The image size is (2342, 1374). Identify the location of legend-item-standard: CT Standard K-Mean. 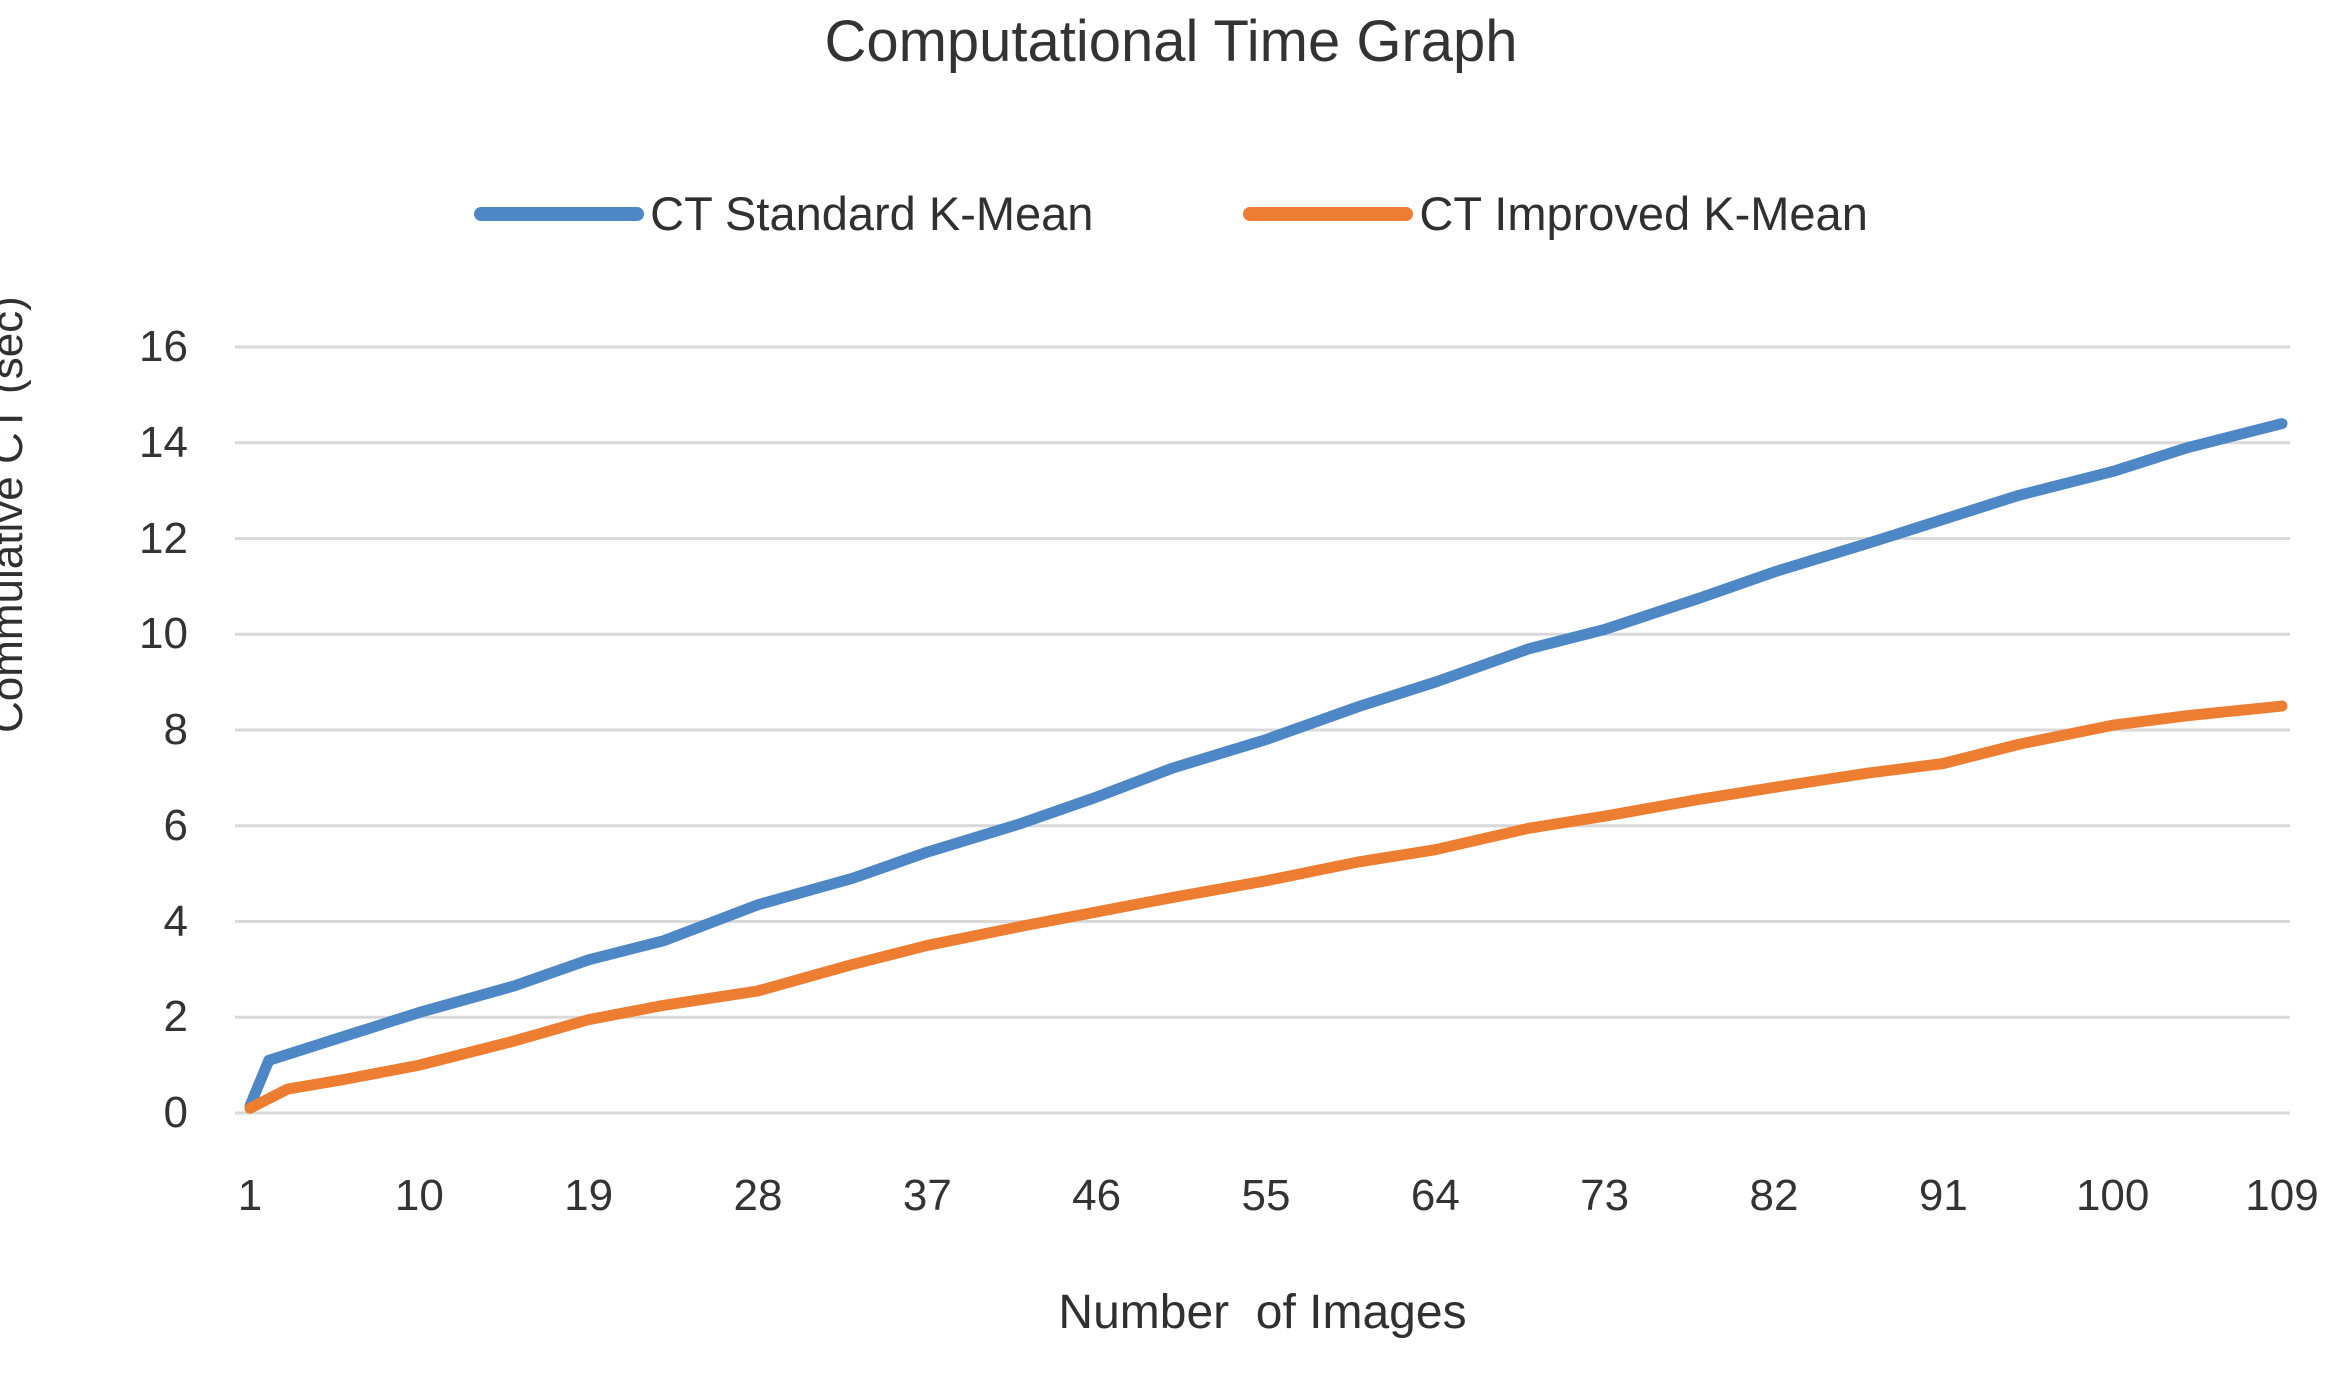
(783, 213).